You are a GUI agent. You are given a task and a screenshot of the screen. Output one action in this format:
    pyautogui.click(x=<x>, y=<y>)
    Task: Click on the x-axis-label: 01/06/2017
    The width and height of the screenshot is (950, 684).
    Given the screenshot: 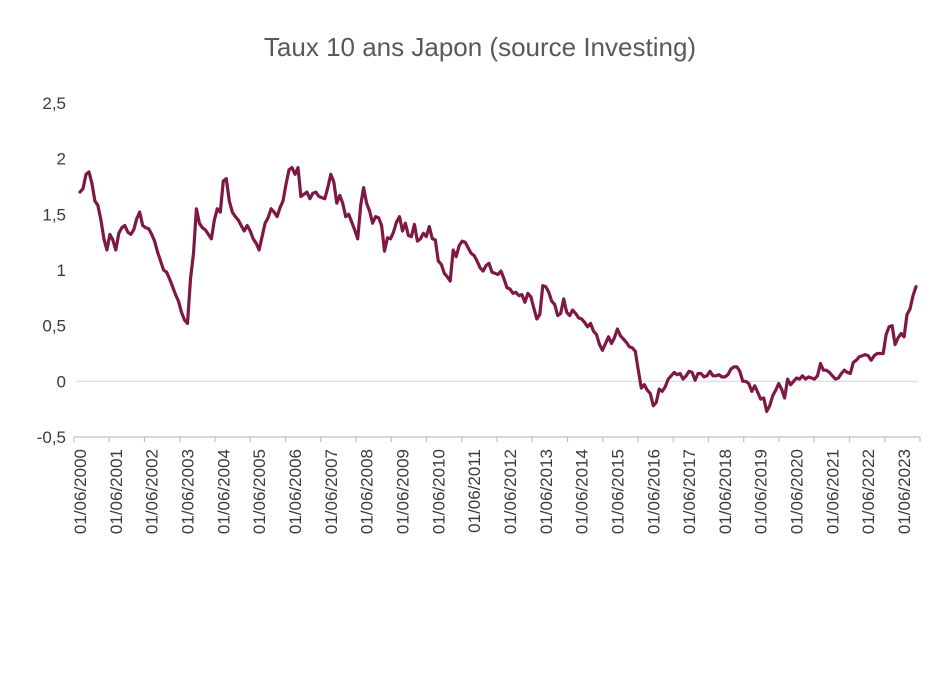 What is the action you would take?
    pyautogui.click(x=689, y=491)
    